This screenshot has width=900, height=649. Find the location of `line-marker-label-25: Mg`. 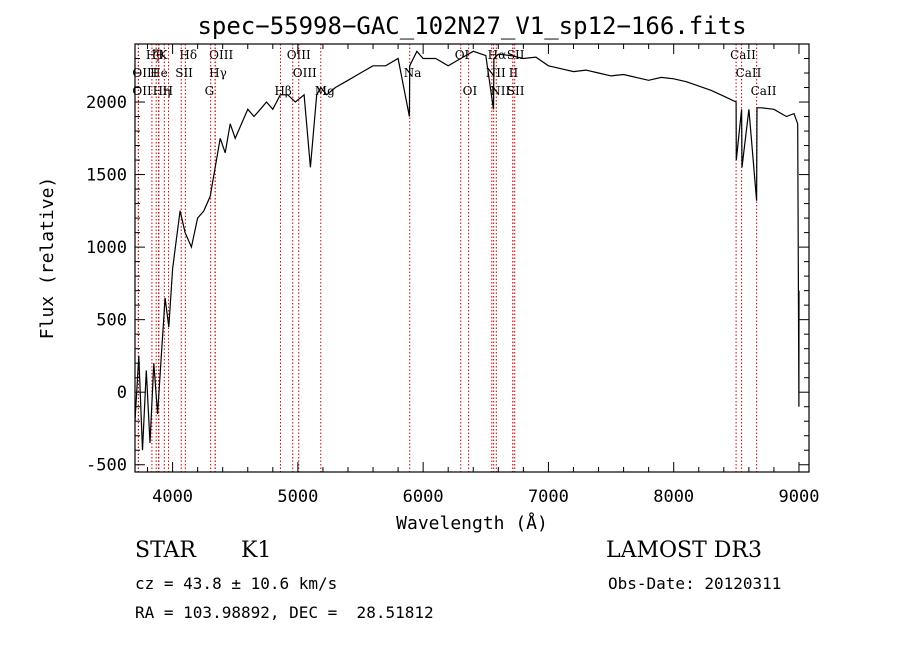

line-marker-label-25: Mg is located at coordinates (325, 91).